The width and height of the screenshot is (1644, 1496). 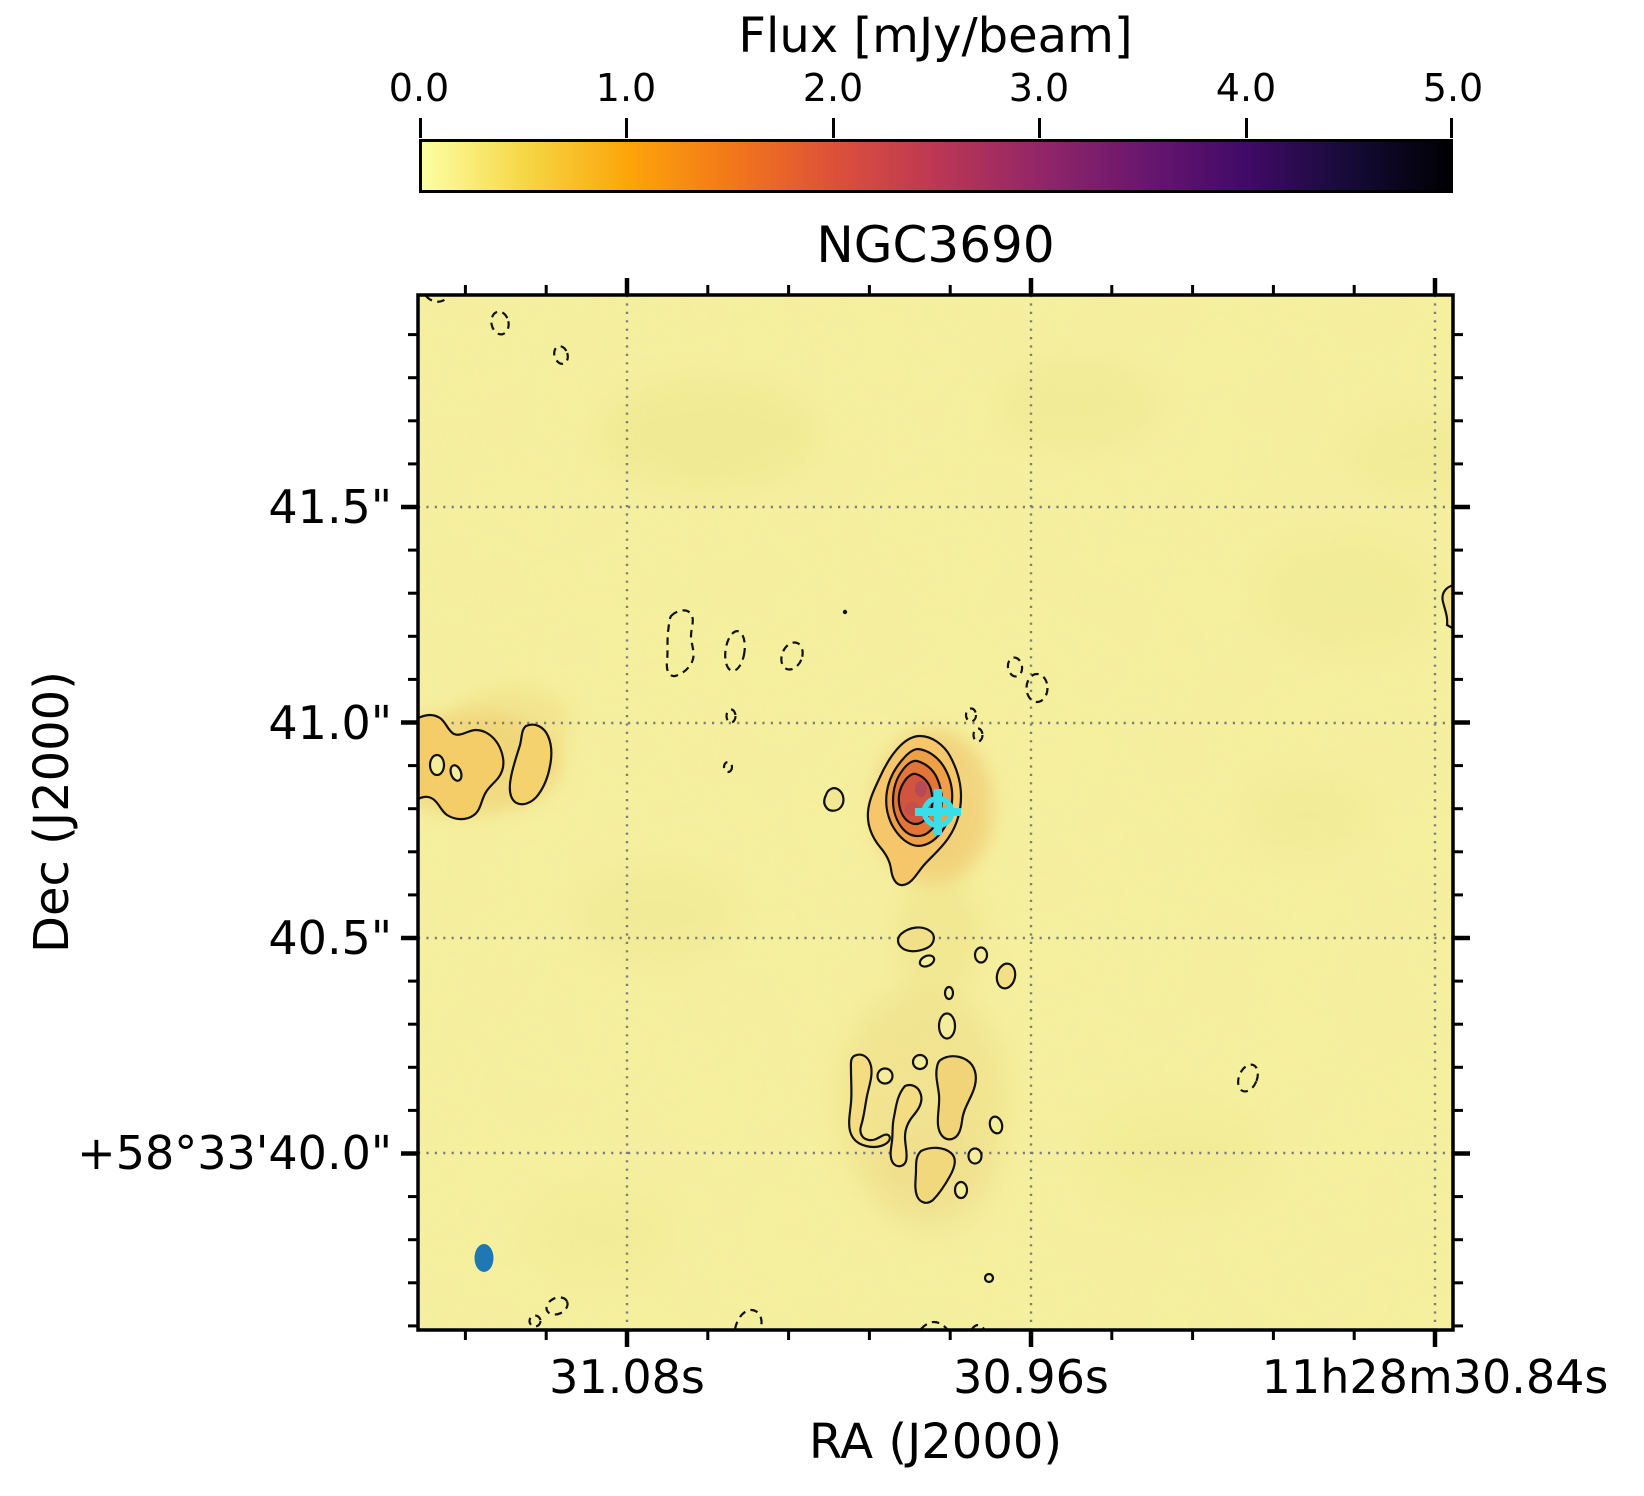 What do you see at coordinates (1453, 88) in the screenshot?
I see `colorbar-tick-label: 5.0` at bounding box center [1453, 88].